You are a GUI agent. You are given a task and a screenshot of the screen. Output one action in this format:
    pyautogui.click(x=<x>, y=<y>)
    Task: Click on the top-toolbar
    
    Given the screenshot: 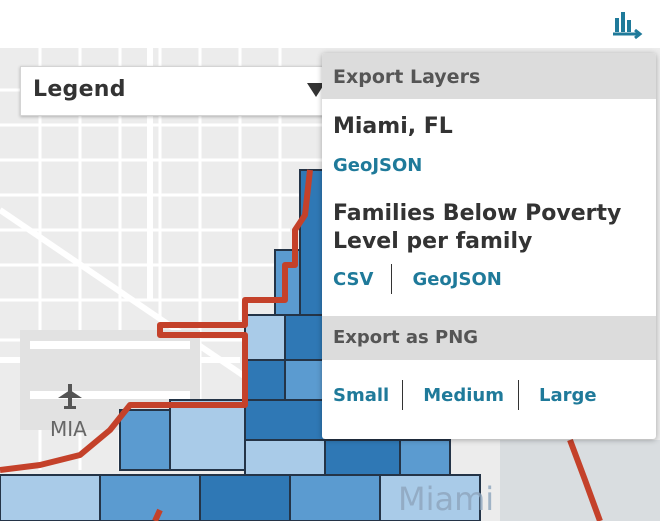 What is the action you would take?
    pyautogui.click(x=330, y=24)
    